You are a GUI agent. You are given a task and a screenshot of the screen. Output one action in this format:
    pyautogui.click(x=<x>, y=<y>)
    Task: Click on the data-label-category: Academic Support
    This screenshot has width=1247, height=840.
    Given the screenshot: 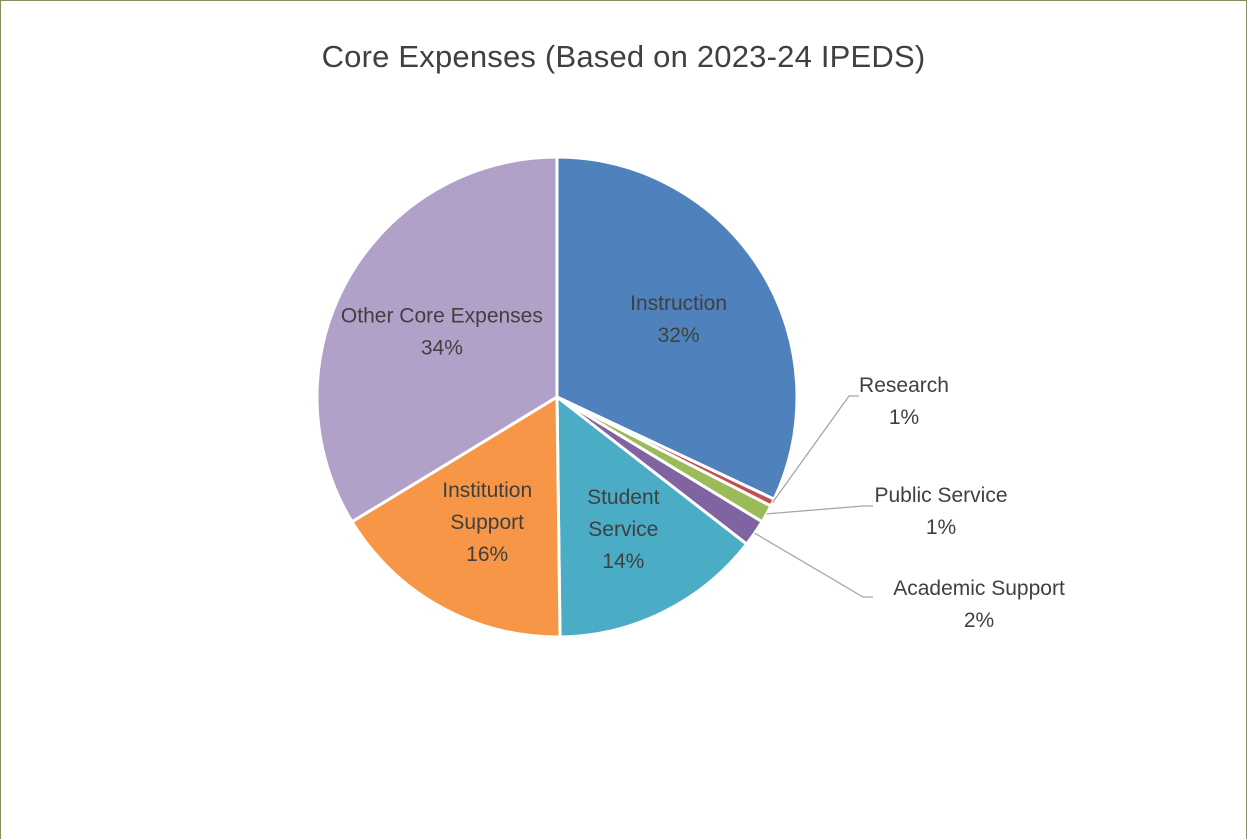 What is the action you would take?
    pyautogui.click(x=979, y=588)
    